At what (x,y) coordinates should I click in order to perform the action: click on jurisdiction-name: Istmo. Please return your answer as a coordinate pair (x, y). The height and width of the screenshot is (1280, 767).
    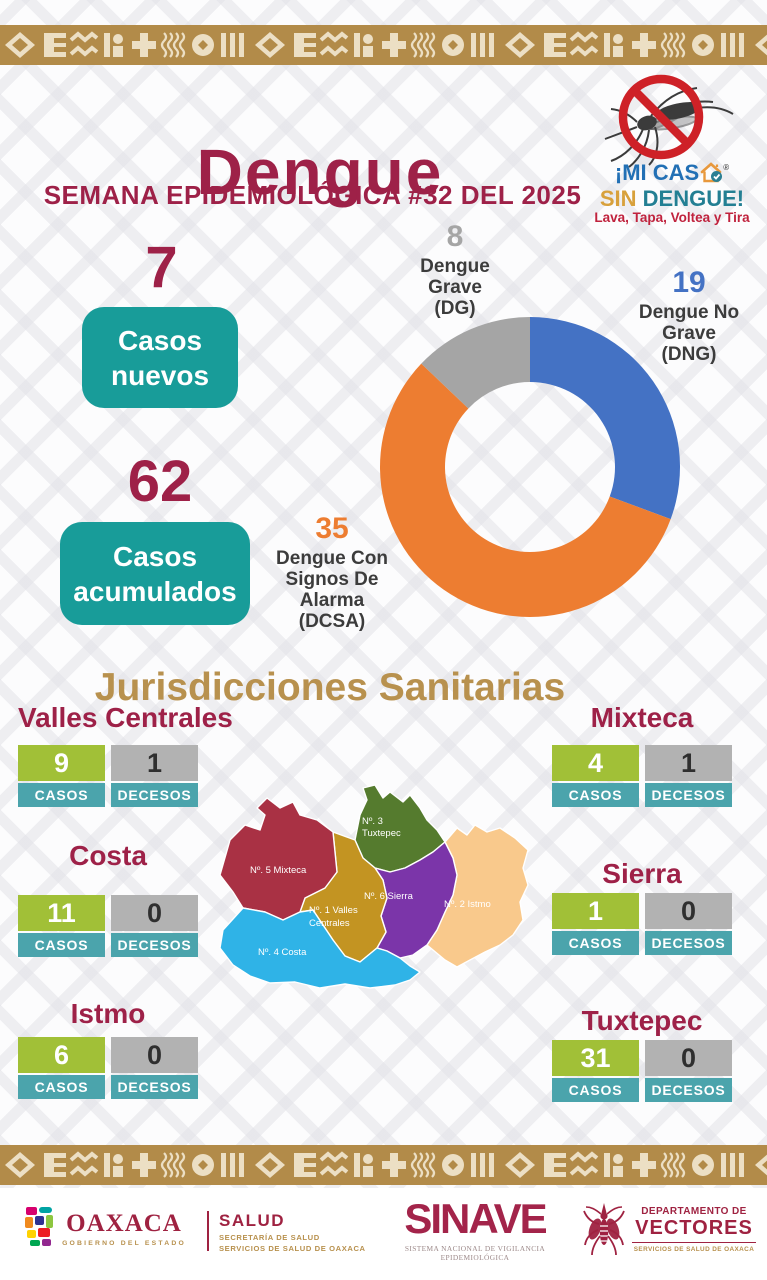
    Looking at the image, I should click on (108, 1013).